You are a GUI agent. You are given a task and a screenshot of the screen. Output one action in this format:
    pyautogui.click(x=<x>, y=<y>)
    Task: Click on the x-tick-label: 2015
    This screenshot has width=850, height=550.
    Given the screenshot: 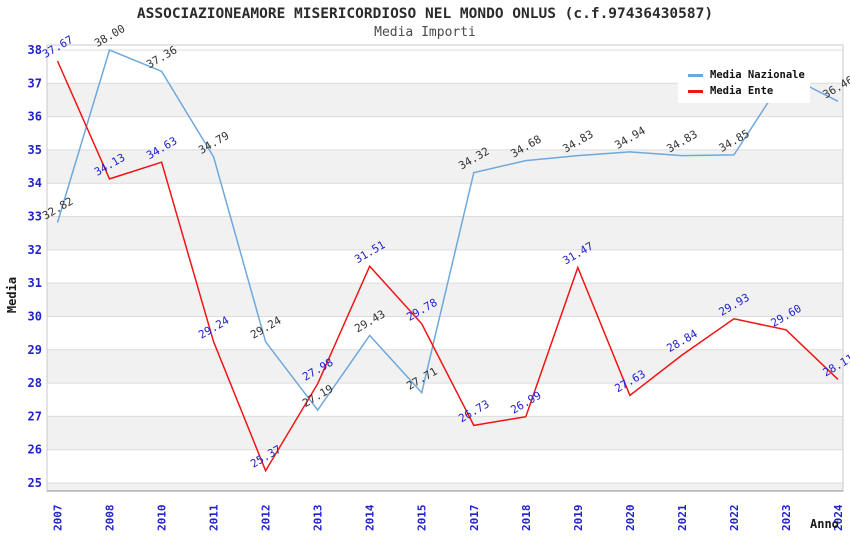 What is the action you would take?
    pyautogui.click(x=422, y=518)
    